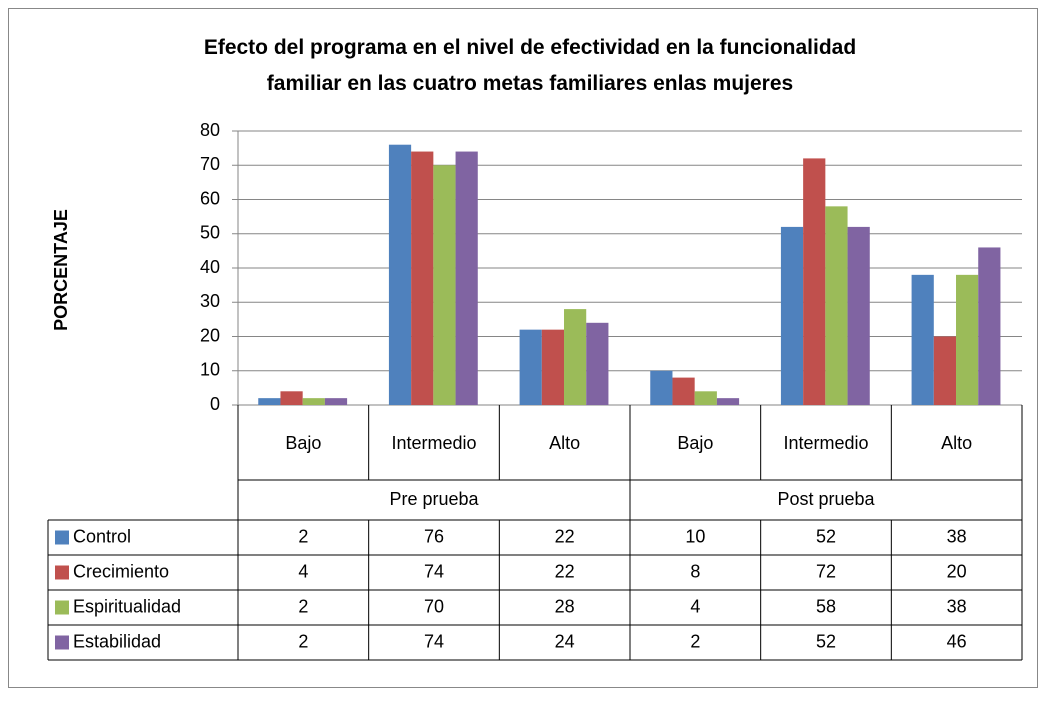 Image resolution: width=1046 pixels, height=701 pixels. Describe the element at coordinates (210, 233) in the screenshot. I see `y-tick-label: 50` at that location.